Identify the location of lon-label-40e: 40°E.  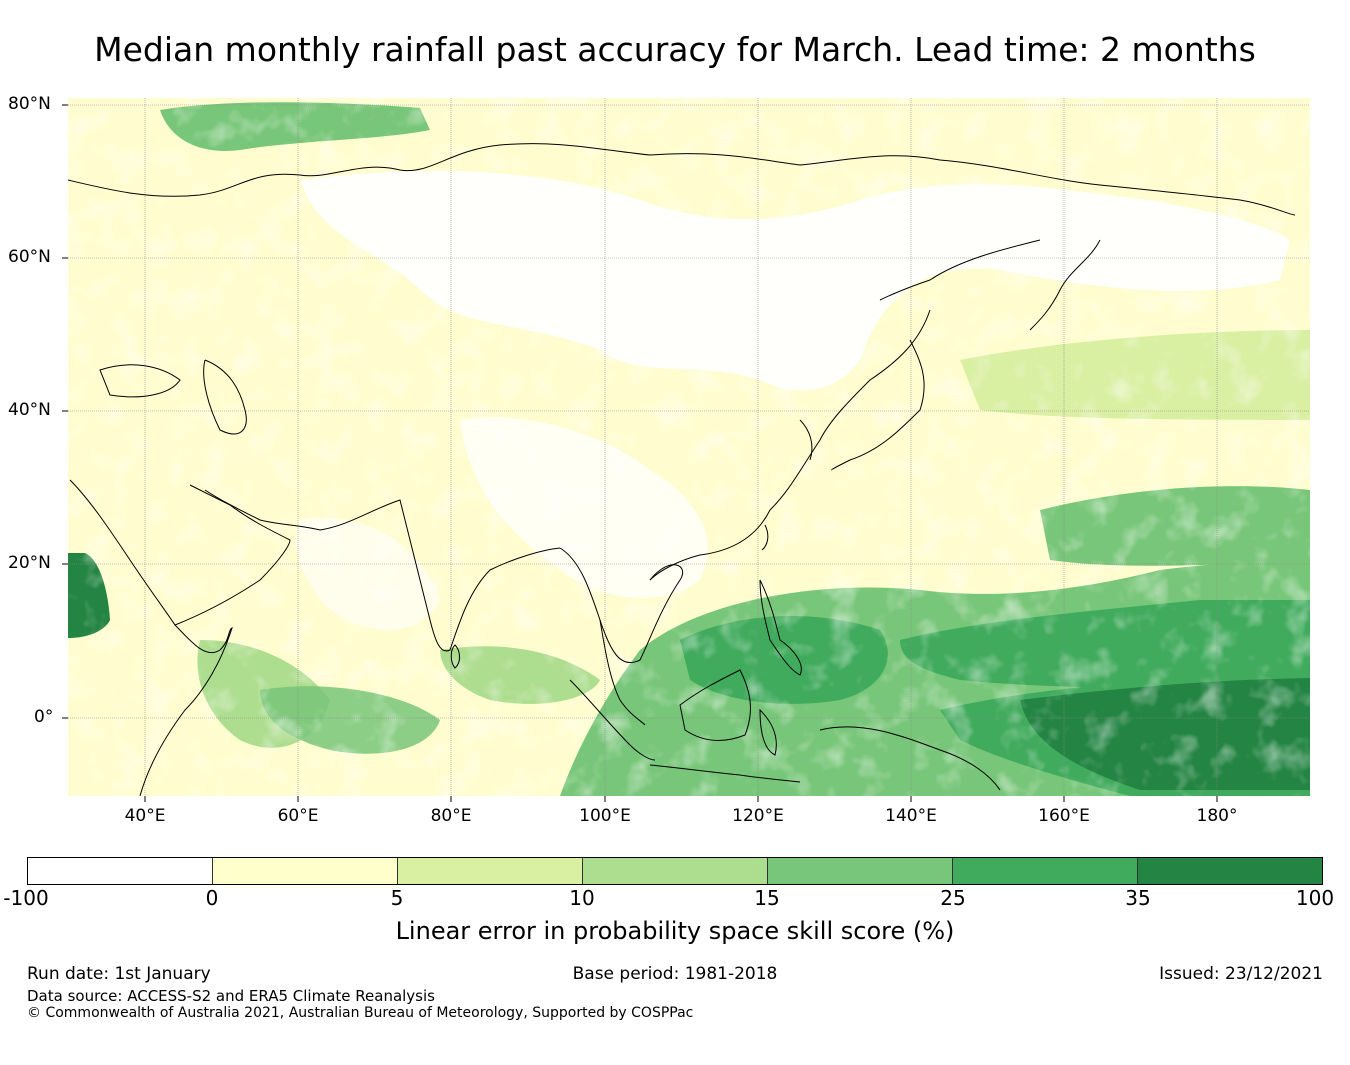
(145, 816).